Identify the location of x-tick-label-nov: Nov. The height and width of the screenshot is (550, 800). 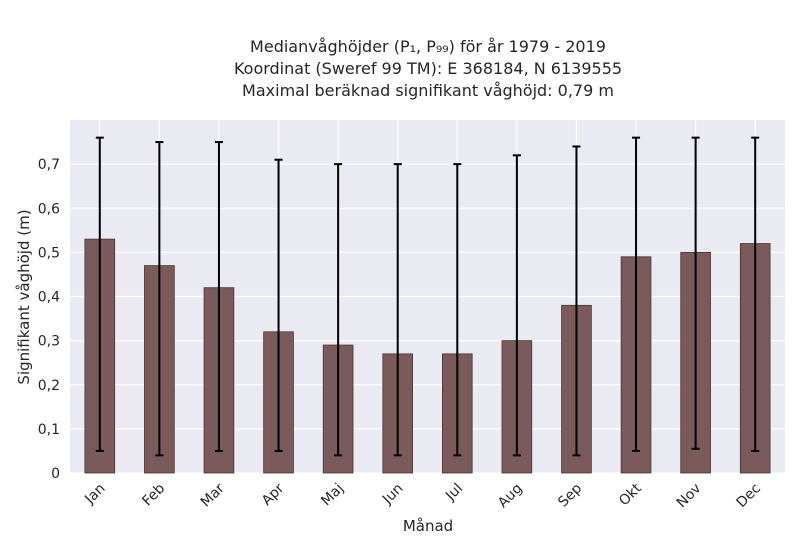
(689, 496).